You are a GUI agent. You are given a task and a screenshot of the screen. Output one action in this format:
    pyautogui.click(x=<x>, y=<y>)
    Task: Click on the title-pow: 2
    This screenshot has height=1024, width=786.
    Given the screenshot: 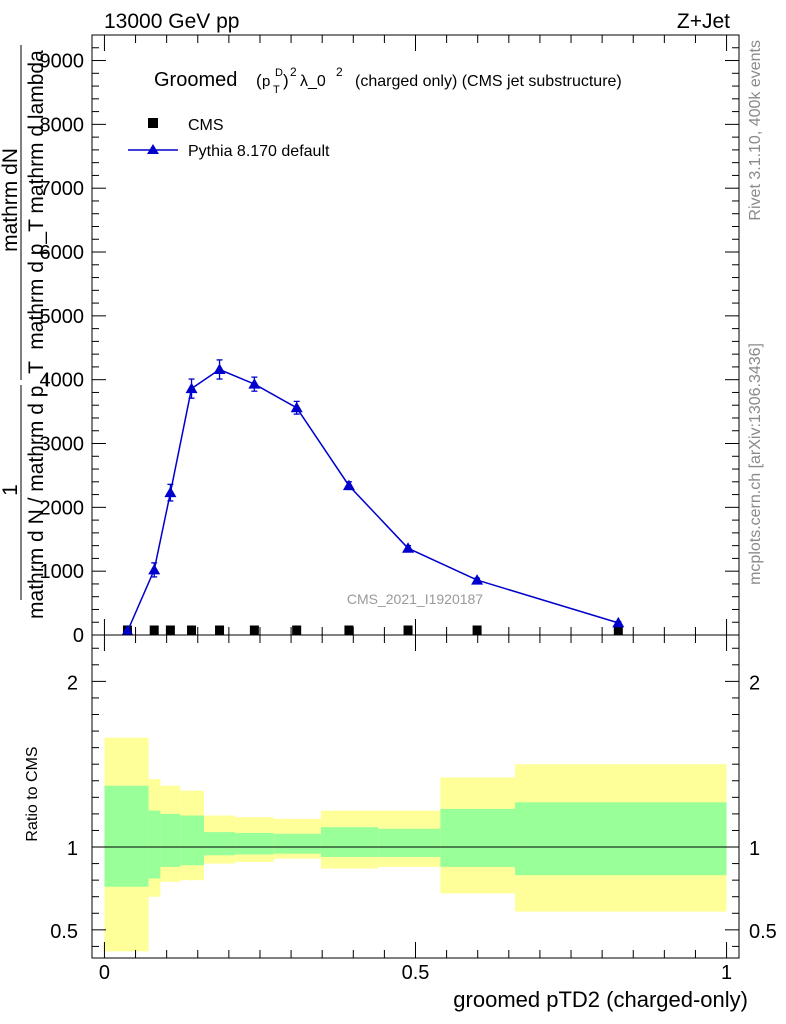 What is the action you would take?
    pyautogui.click(x=293, y=72)
    